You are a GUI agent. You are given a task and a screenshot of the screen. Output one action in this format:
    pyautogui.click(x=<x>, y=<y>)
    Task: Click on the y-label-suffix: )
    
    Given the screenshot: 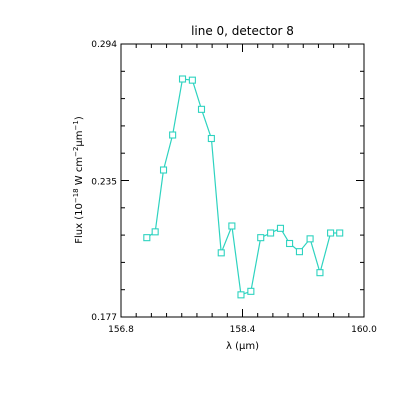 What is the action you would take?
    pyautogui.click(x=79, y=118)
    